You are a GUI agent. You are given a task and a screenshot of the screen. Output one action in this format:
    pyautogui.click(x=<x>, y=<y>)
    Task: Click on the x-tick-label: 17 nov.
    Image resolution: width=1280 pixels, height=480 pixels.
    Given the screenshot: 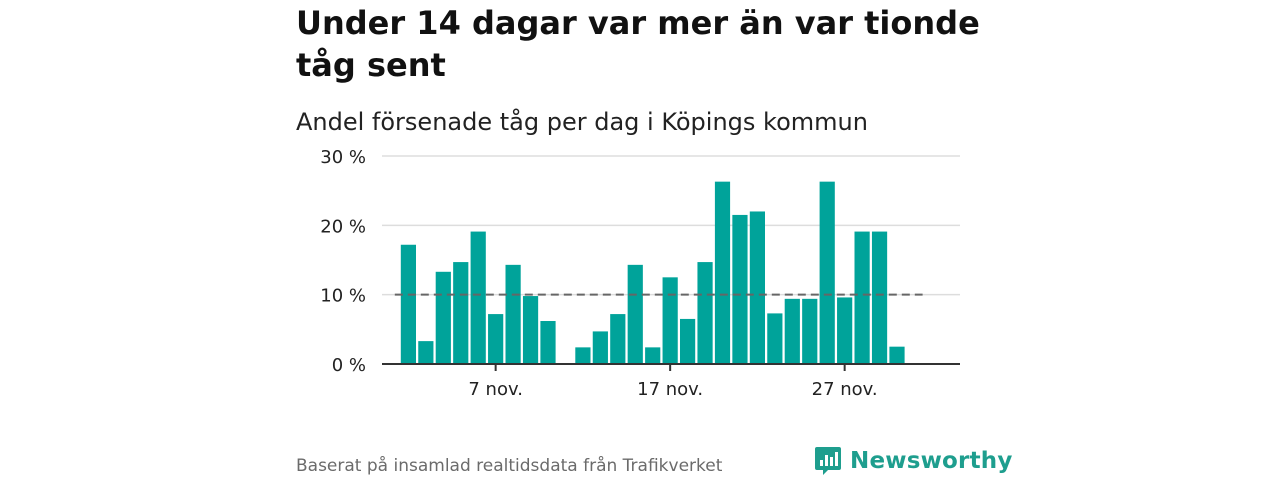 What is the action you would take?
    pyautogui.click(x=670, y=389)
    